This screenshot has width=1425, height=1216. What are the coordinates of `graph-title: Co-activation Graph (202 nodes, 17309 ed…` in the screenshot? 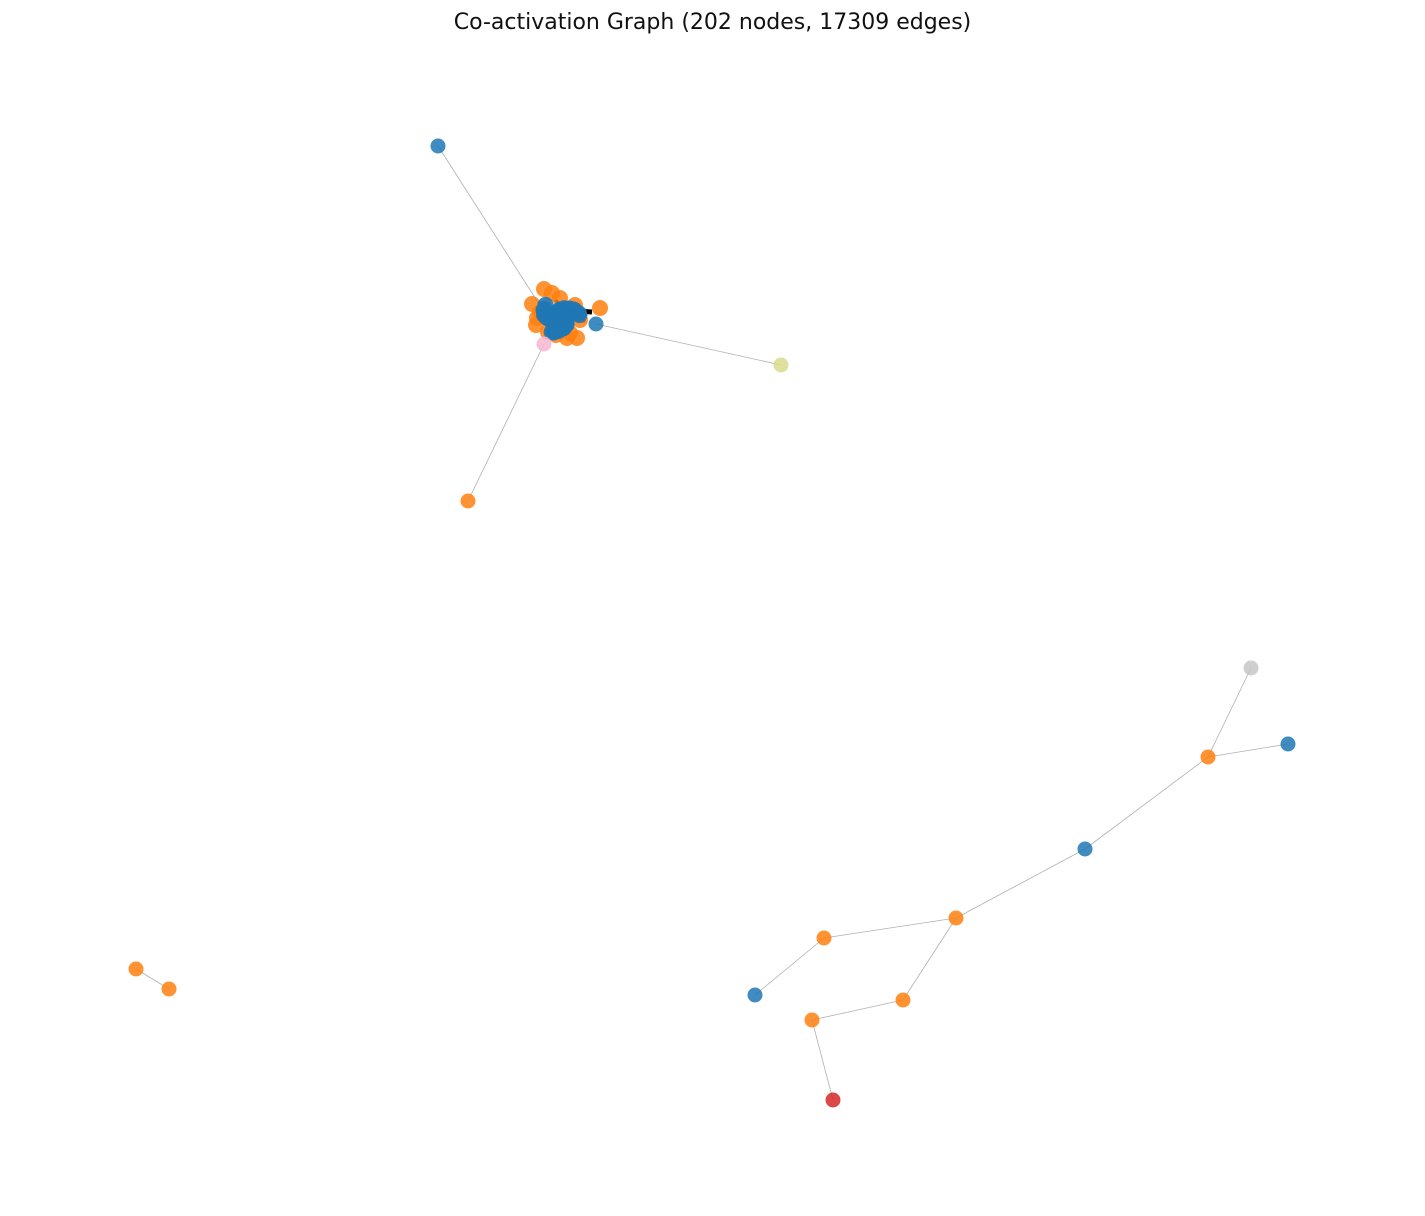 It's located at (712, 22).